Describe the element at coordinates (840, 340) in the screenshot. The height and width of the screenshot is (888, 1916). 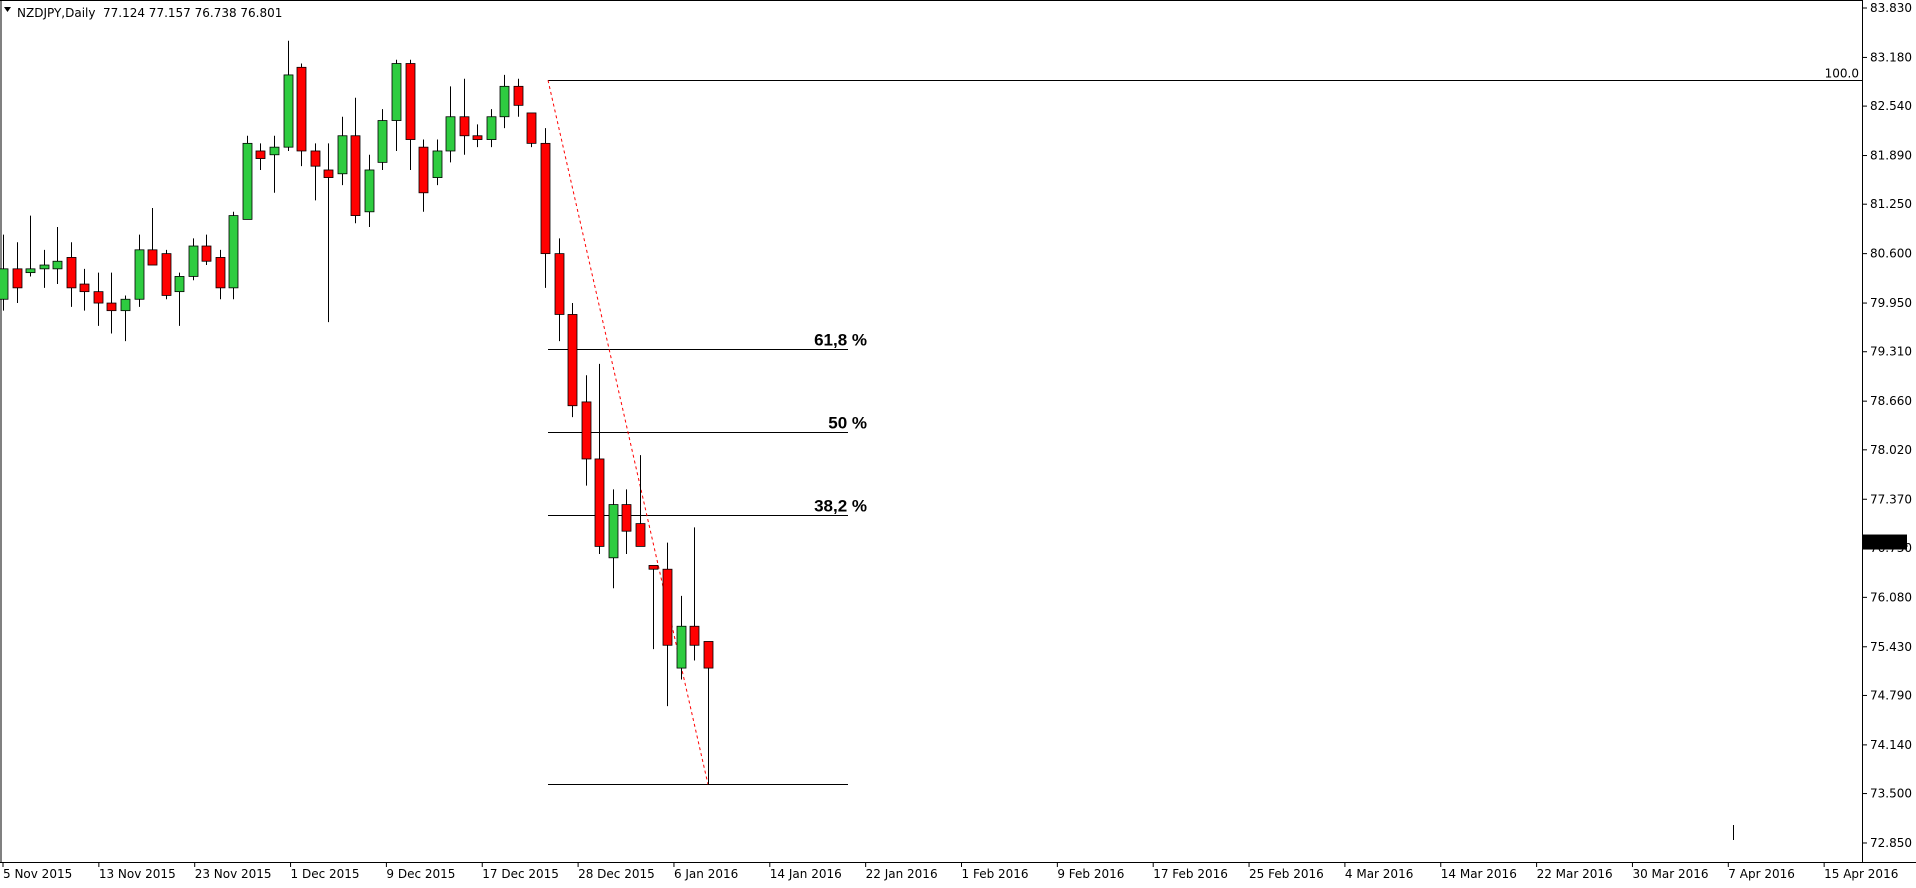
I see `fib-level-label: 61,8 %` at that location.